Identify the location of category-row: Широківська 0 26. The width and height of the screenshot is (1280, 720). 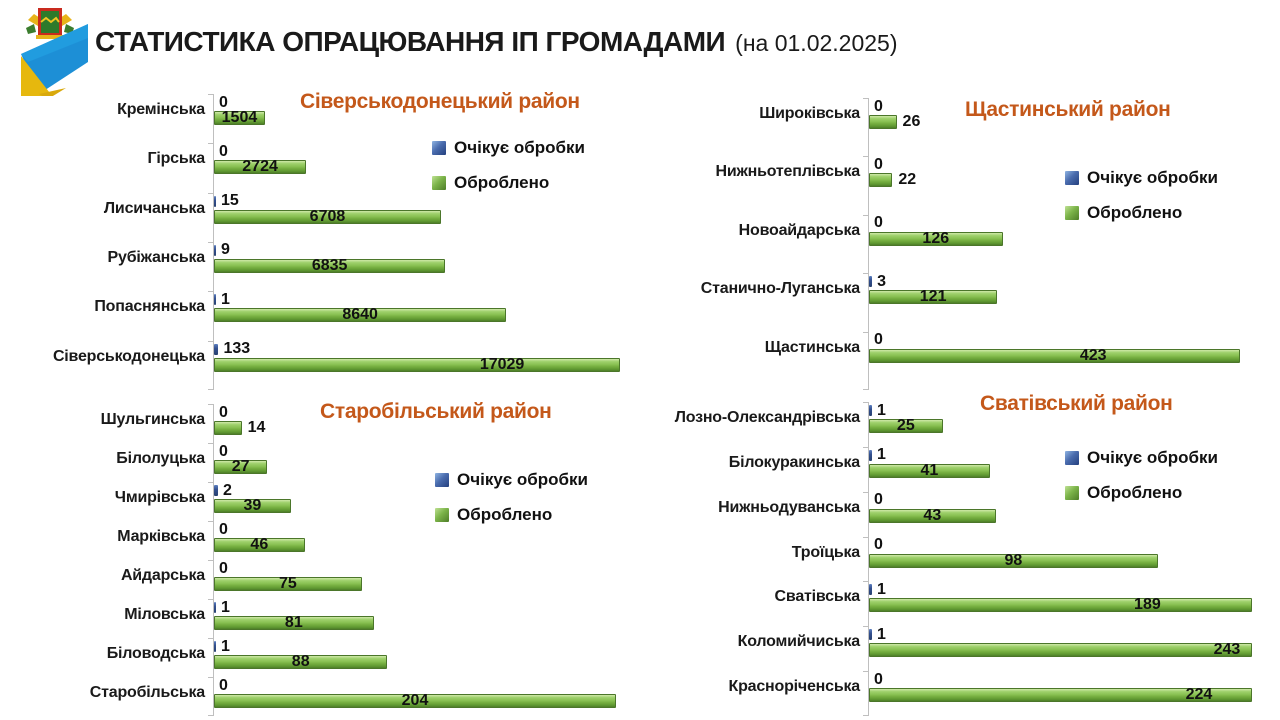
(940, 127).